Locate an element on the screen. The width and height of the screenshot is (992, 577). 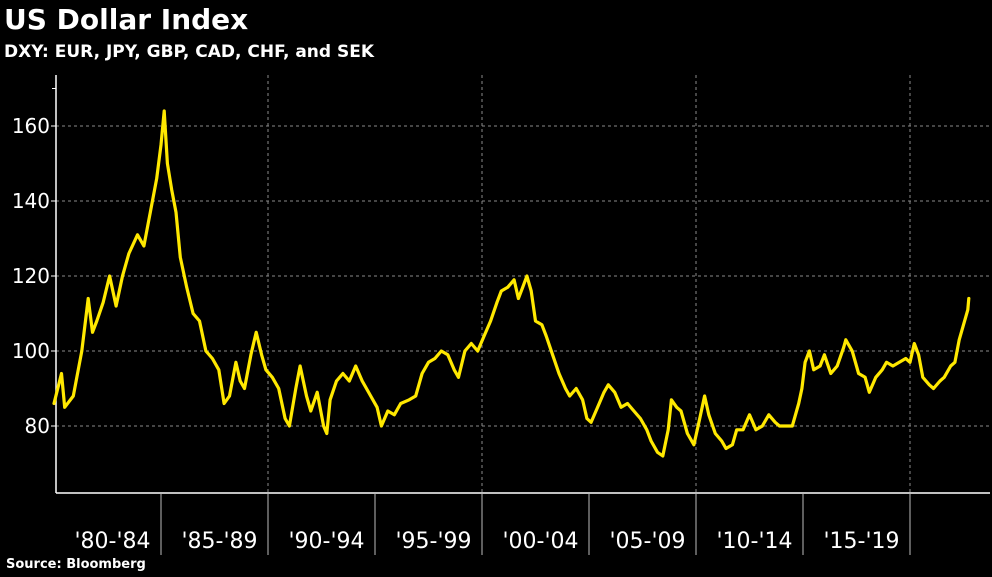
y-tick-label: 100 is located at coordinates (31, 351).